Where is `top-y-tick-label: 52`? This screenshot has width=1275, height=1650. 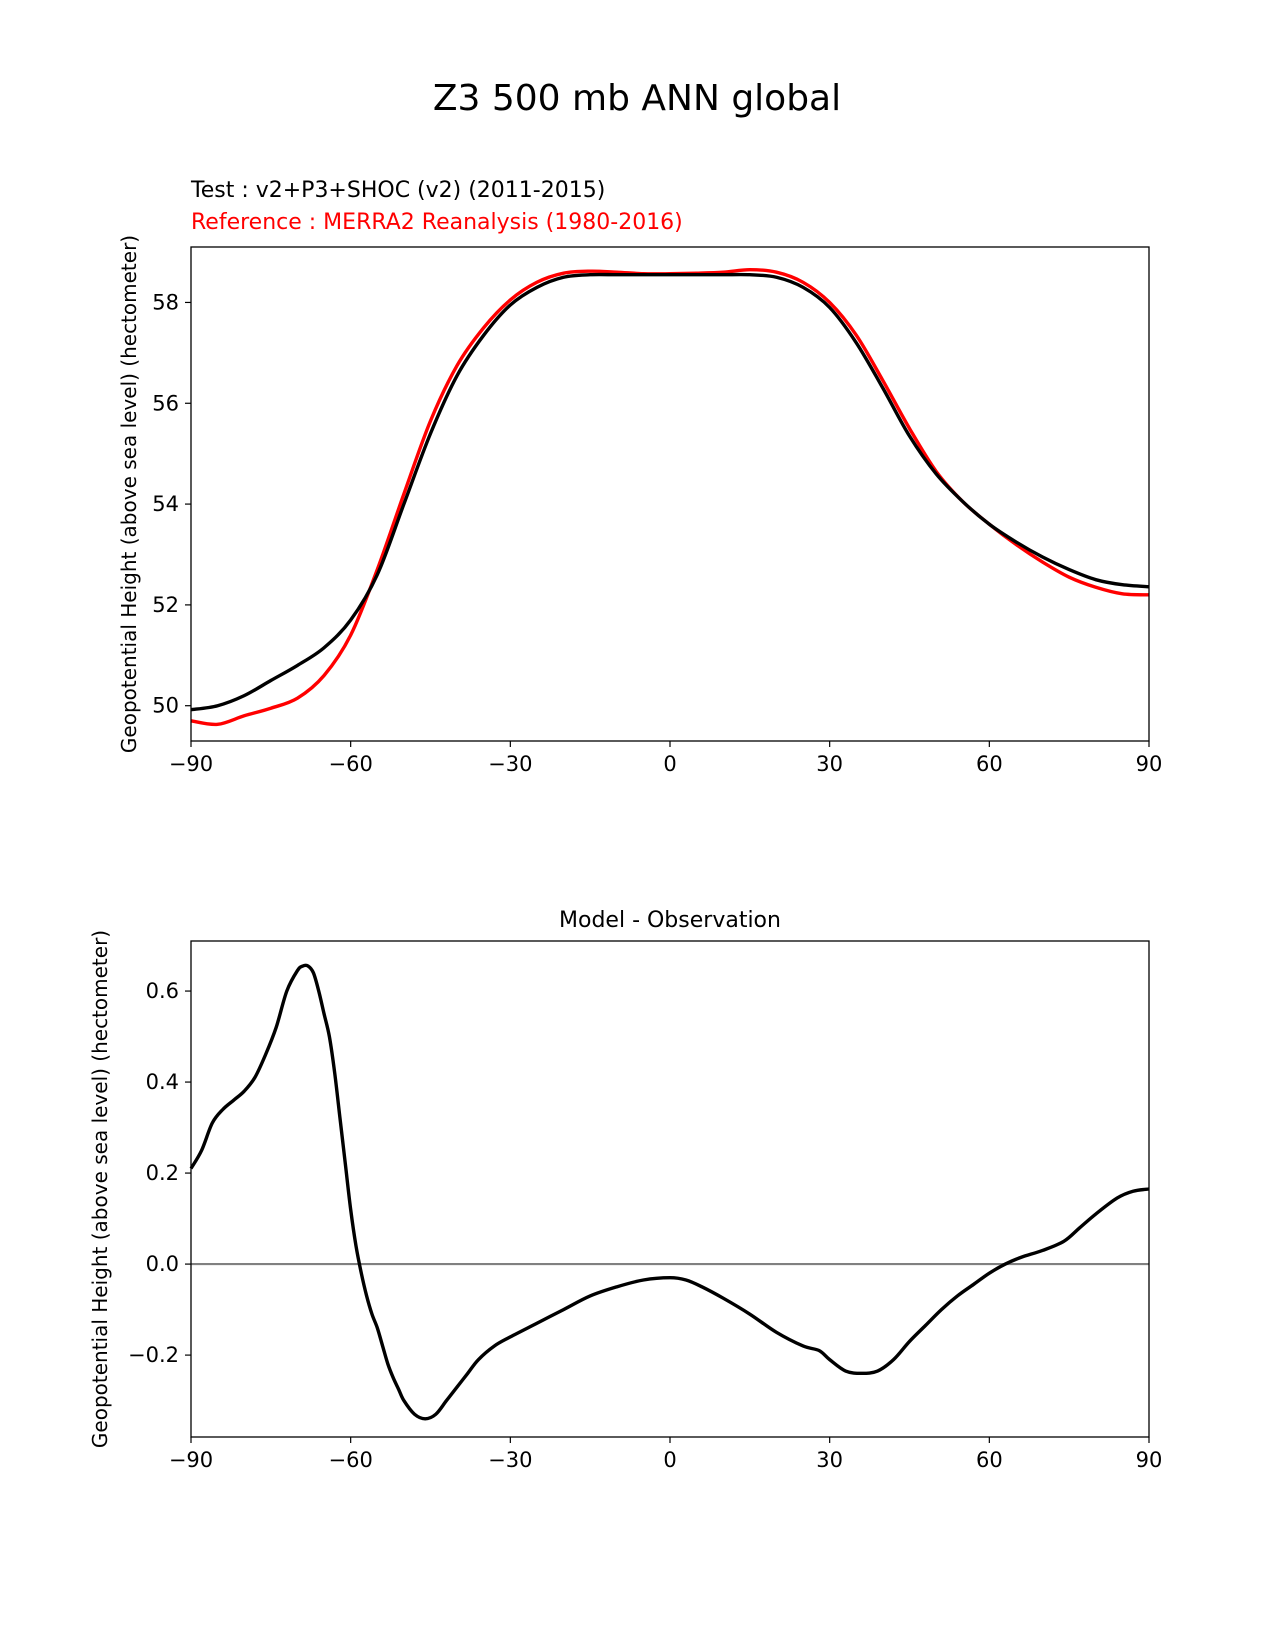 top-y-tick-label: 52 is located at coordinates (165, 605).